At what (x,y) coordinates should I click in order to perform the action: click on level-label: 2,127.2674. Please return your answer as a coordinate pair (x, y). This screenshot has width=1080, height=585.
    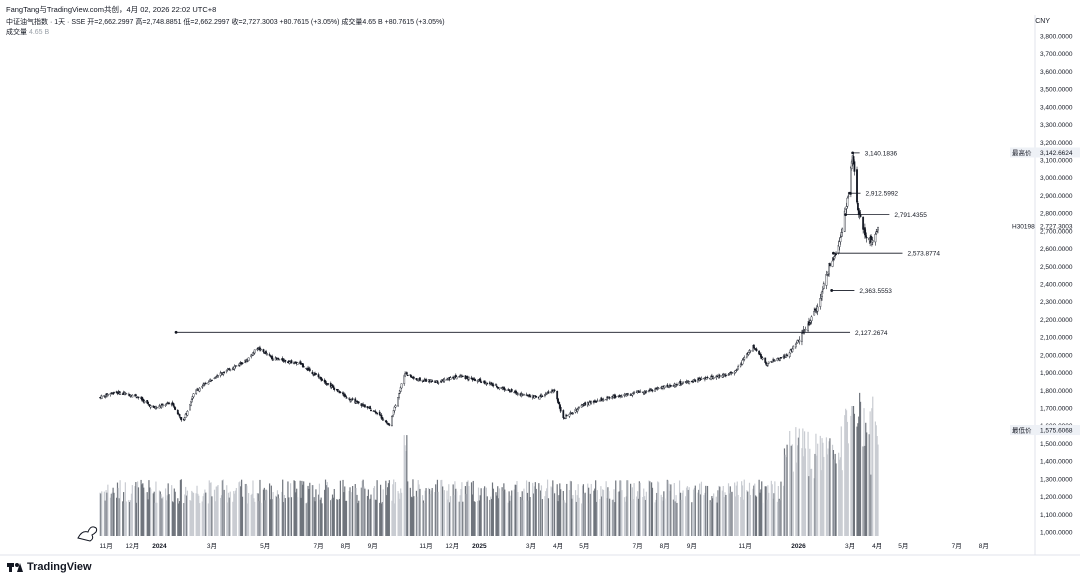
    Looking at the image, I should click on (871, 333).